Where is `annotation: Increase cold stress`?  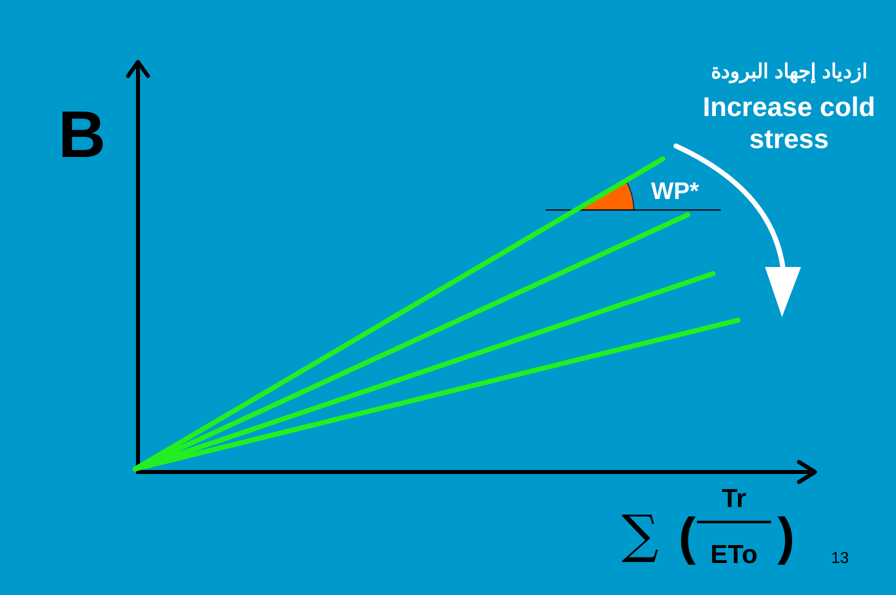
annotation: Increase cold stress is located at coordinates (789, 123).